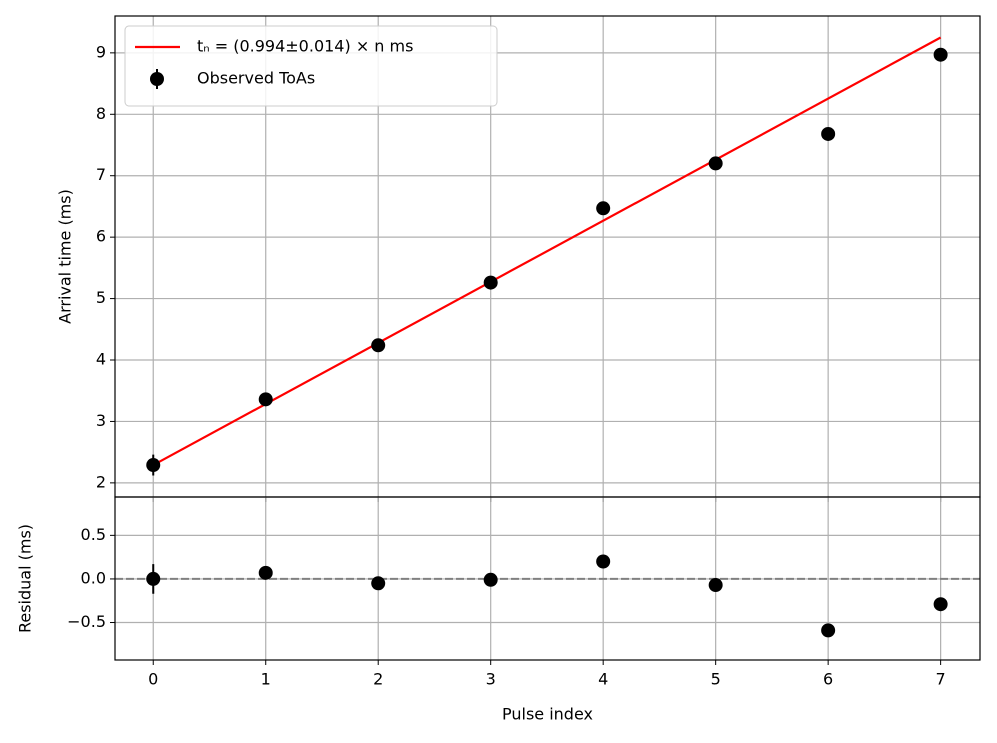  Describe the element at coordinates (101, 359) in the screenshot. I see `y-tick-label: 4` at that location.